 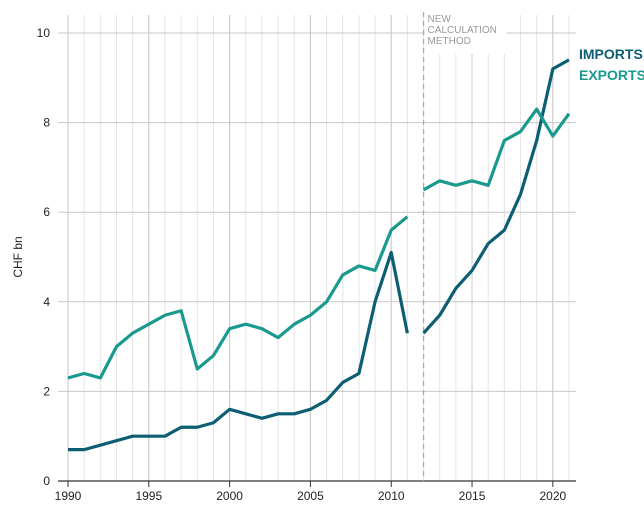 What do you see at coordinates (46, 212) in the screenshot?
I see `y-tick-label: 6` at bounding box center [46, 212].